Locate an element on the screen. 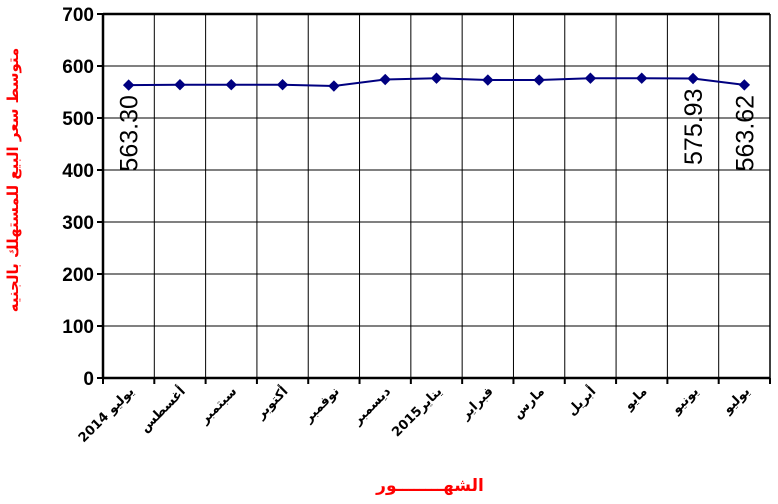  y-axis-title: متوسط سعر البيع للمستهلك بالجنيه is located at coordinates (13, 180).